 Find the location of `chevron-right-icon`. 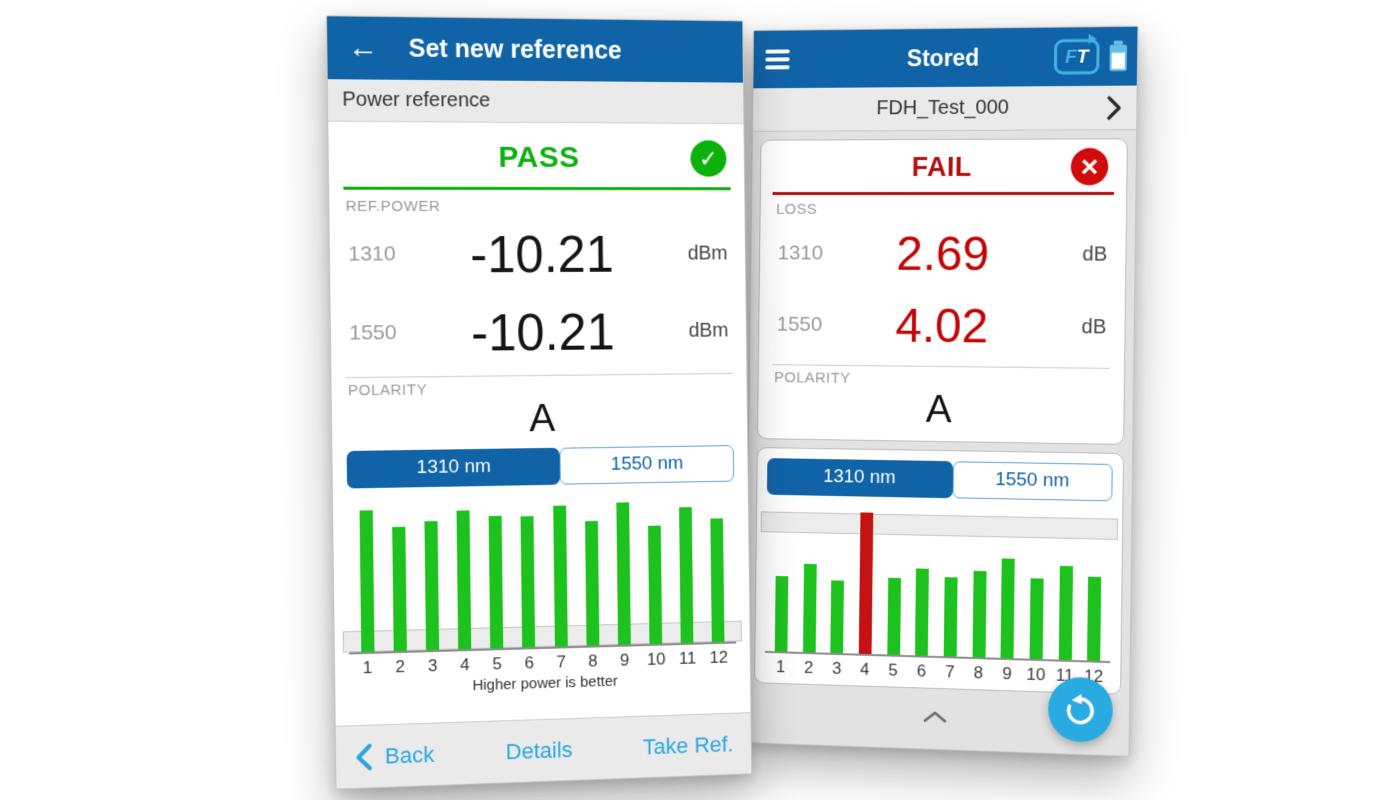

chevron-right-icon is located at coordinates (1114, 107).